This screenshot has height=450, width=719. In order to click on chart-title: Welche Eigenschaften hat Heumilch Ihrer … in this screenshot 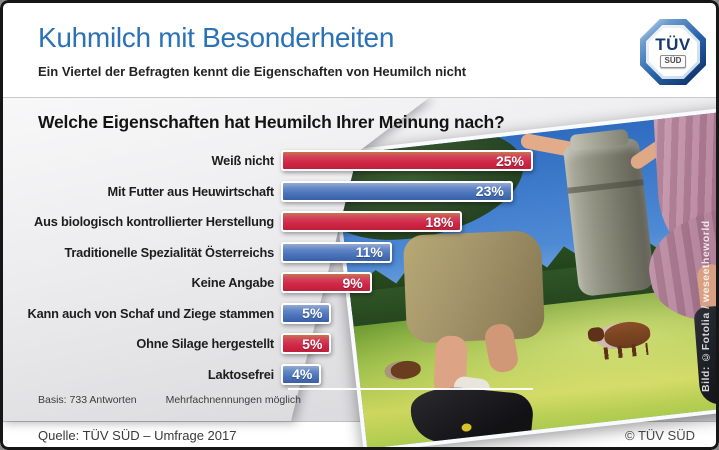, I will do `click(271, 122)`.